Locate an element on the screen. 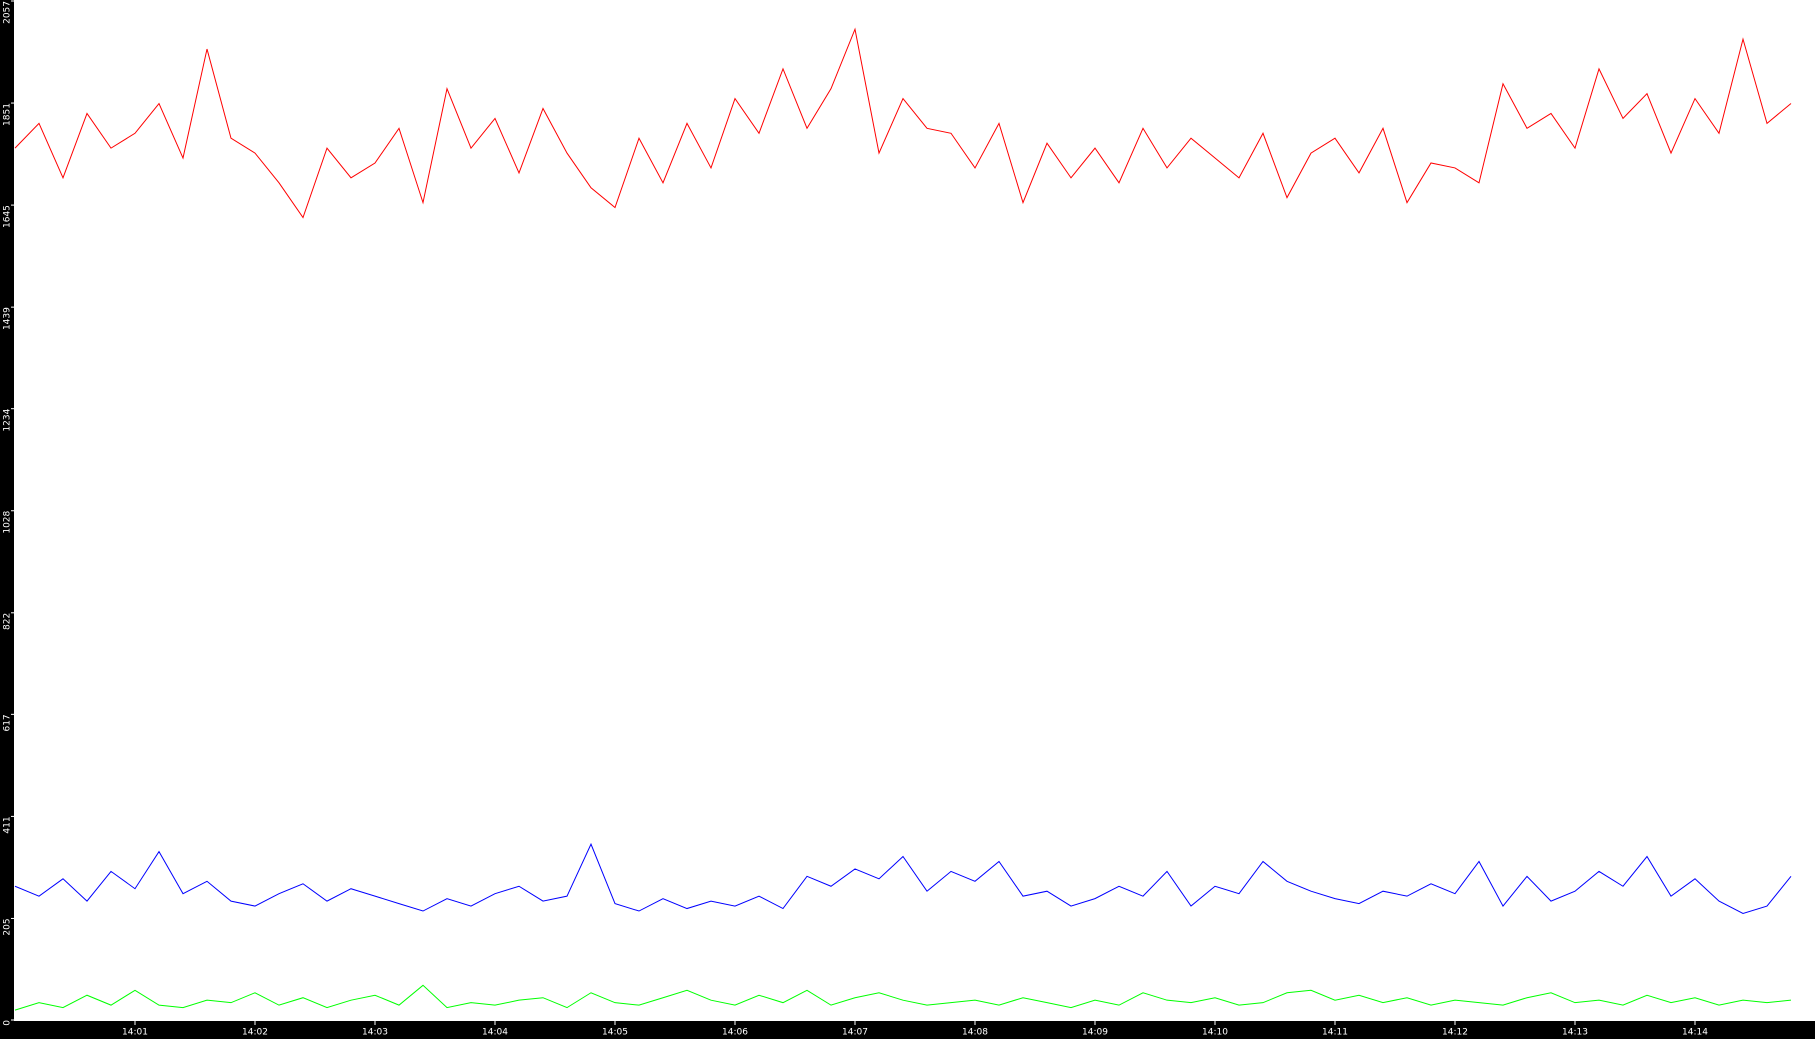  y-tick-label: 205 is located at coordinates (8, 926).